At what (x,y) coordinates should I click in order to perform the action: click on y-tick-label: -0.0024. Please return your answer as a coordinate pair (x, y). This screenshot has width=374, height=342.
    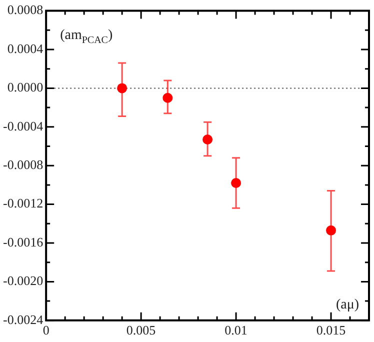
    Looking at the image, I should click on (23, 319).